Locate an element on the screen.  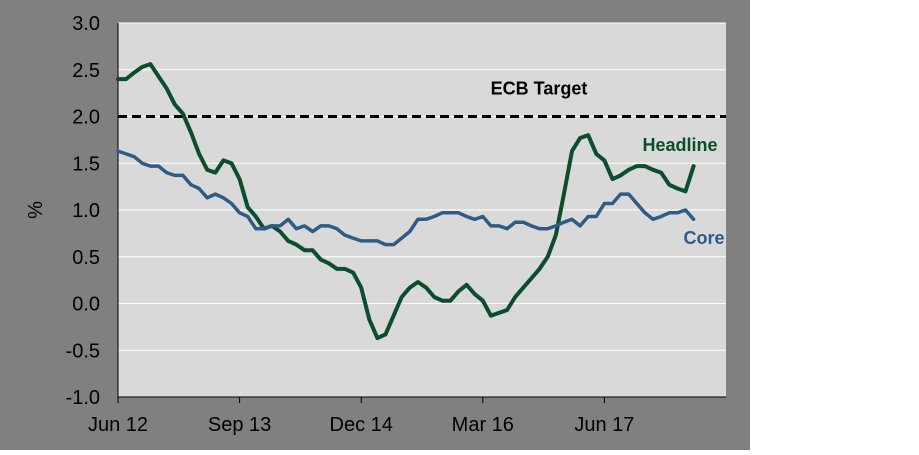
y-tick-label: 1.0 is located at coordinates (86, 211).